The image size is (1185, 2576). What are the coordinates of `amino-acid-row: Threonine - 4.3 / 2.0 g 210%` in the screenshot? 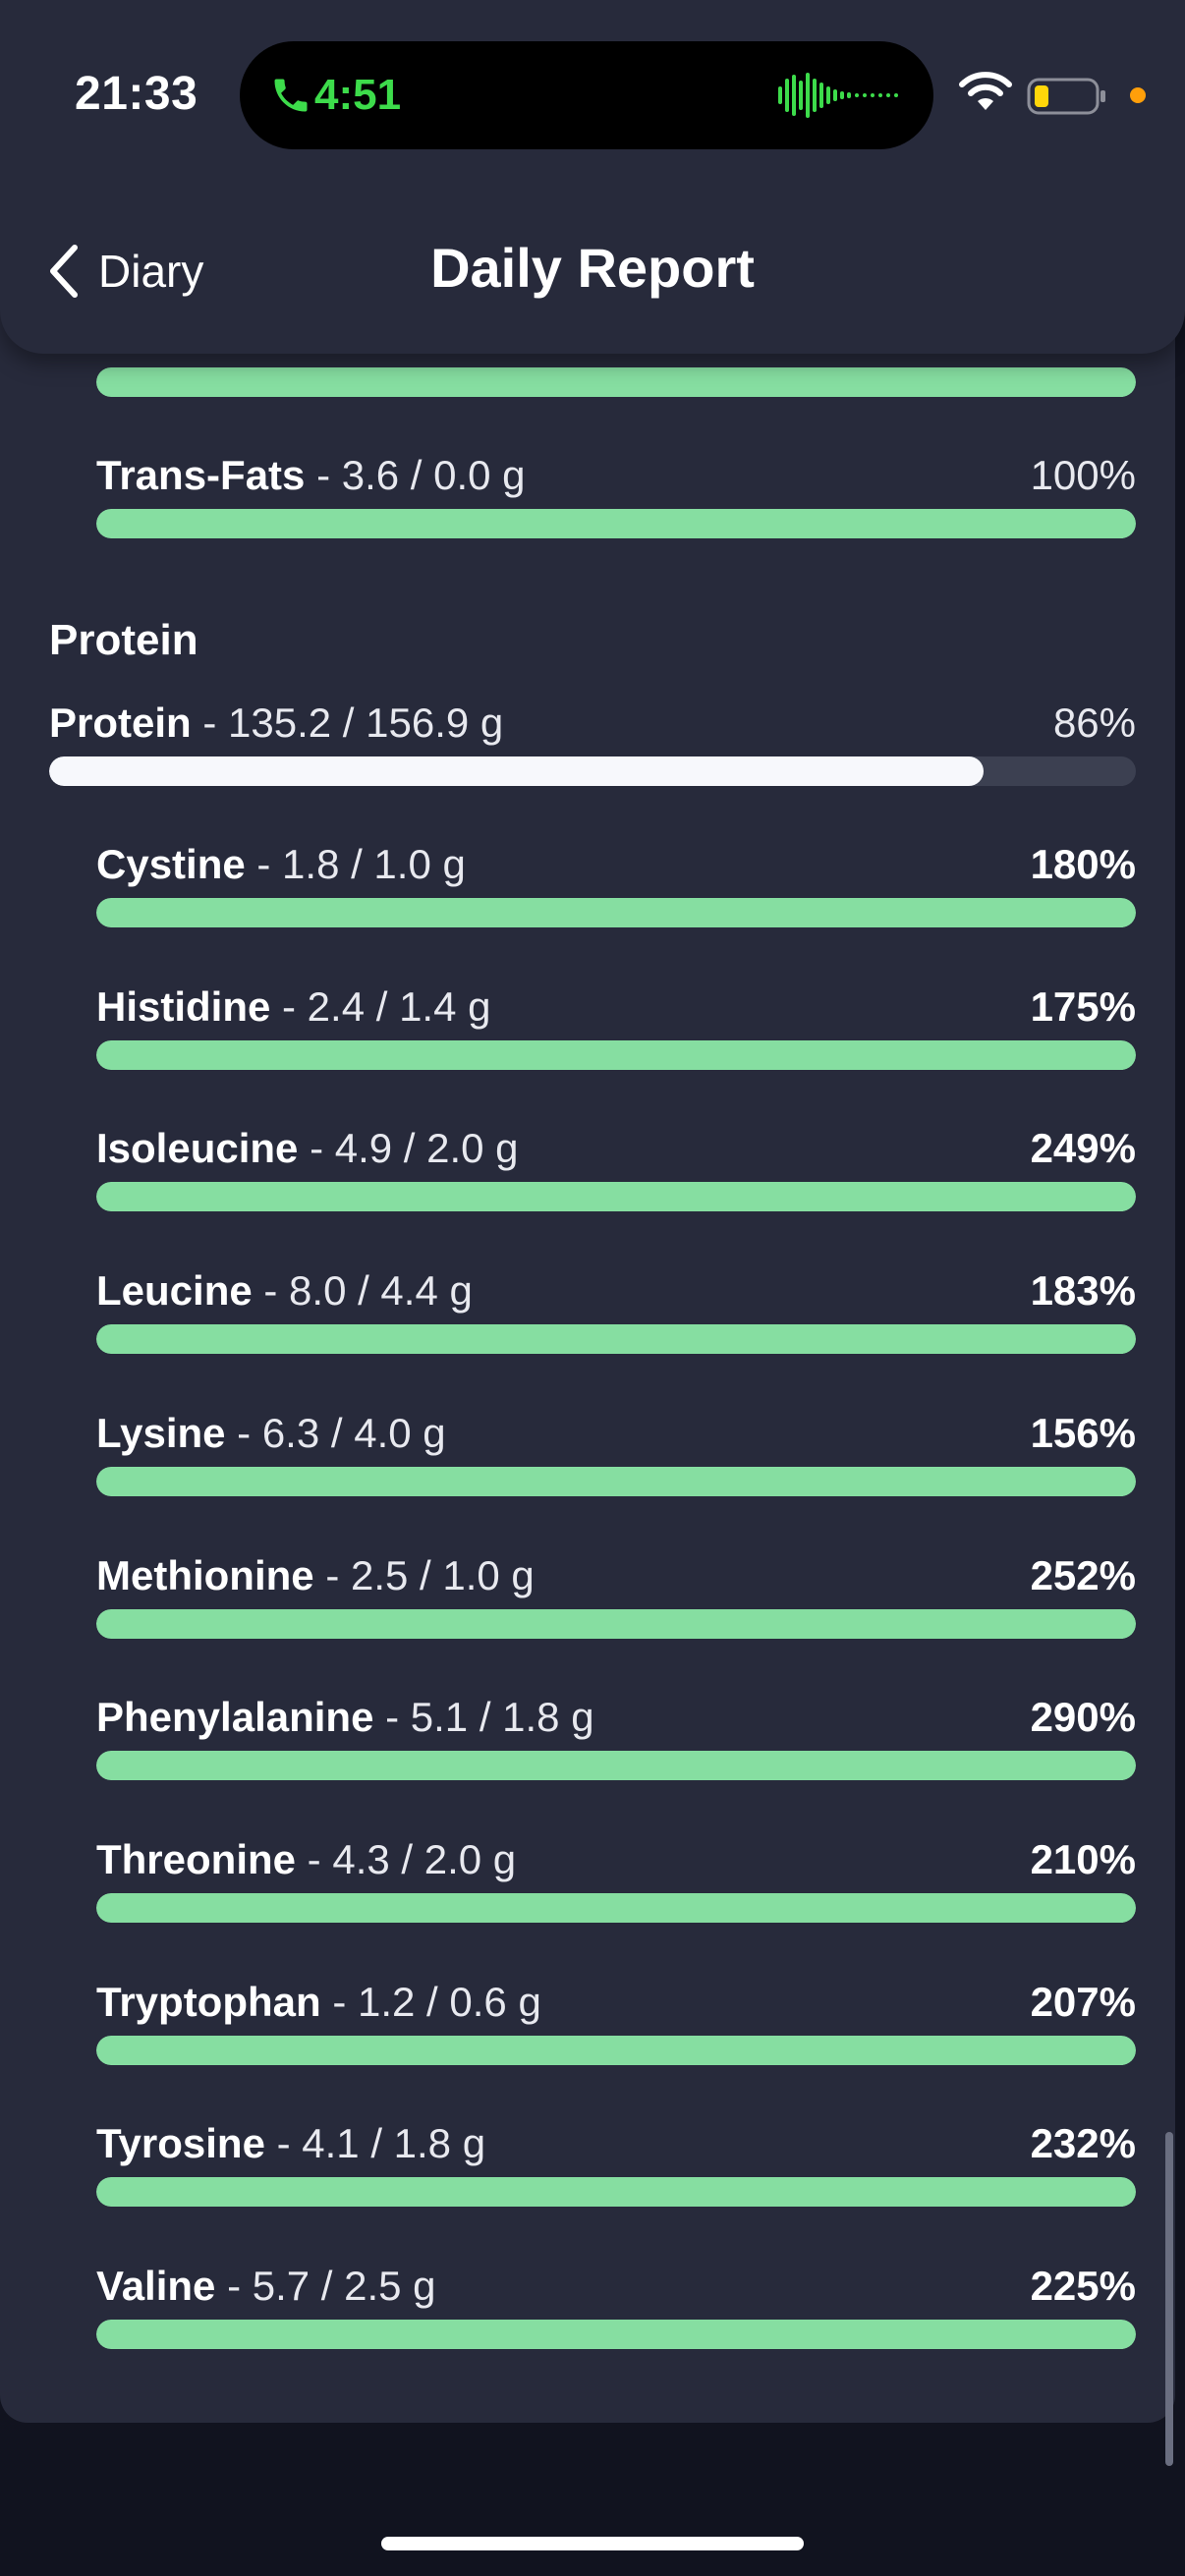 It's located at (616, 1878).